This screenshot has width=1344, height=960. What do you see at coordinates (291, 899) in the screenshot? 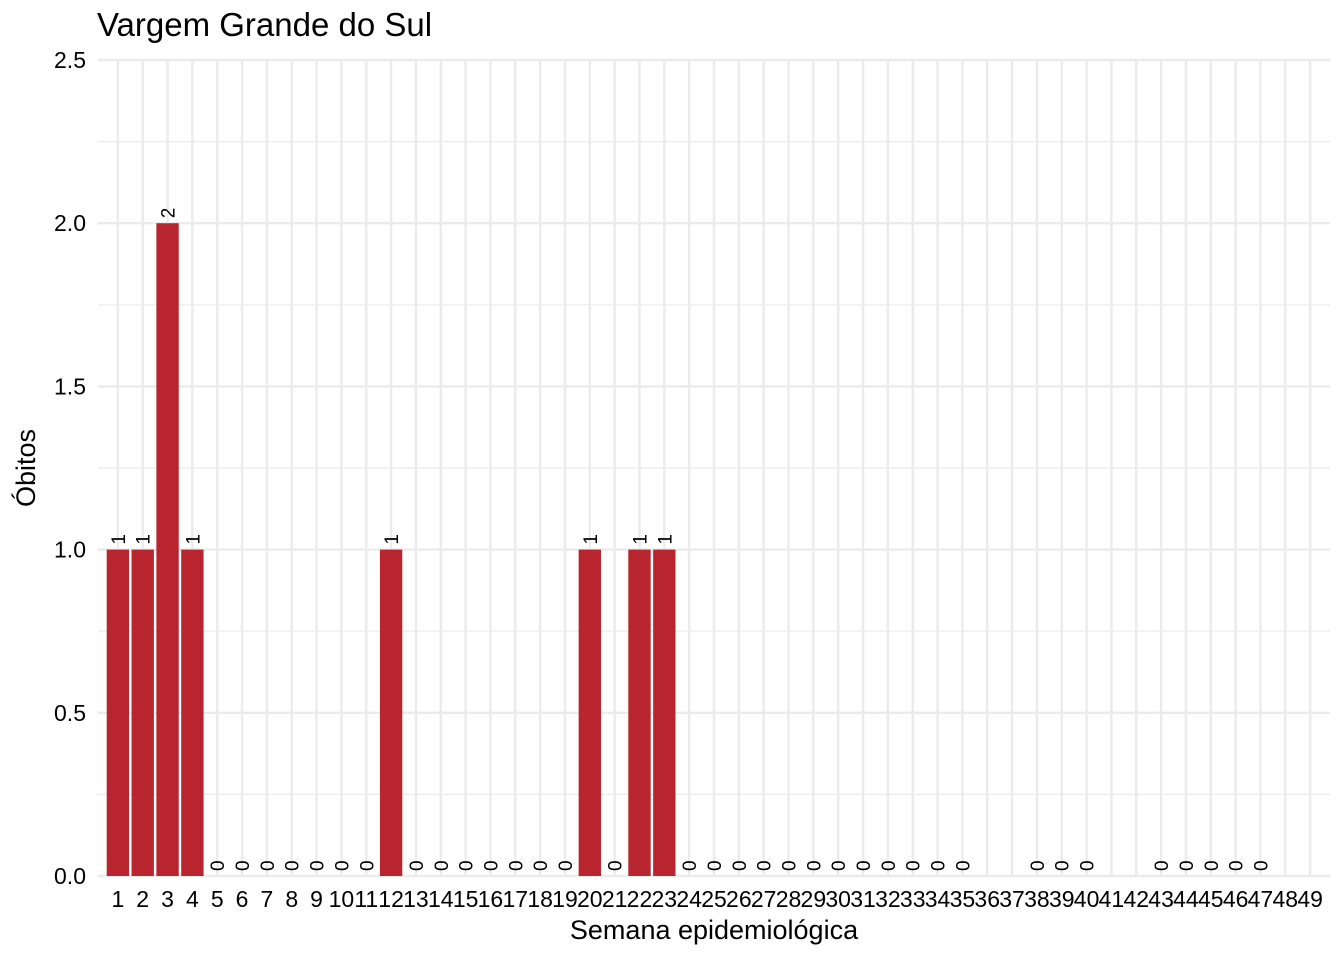
I see `x-tick-label: 8` at bounding box center [291, 899].